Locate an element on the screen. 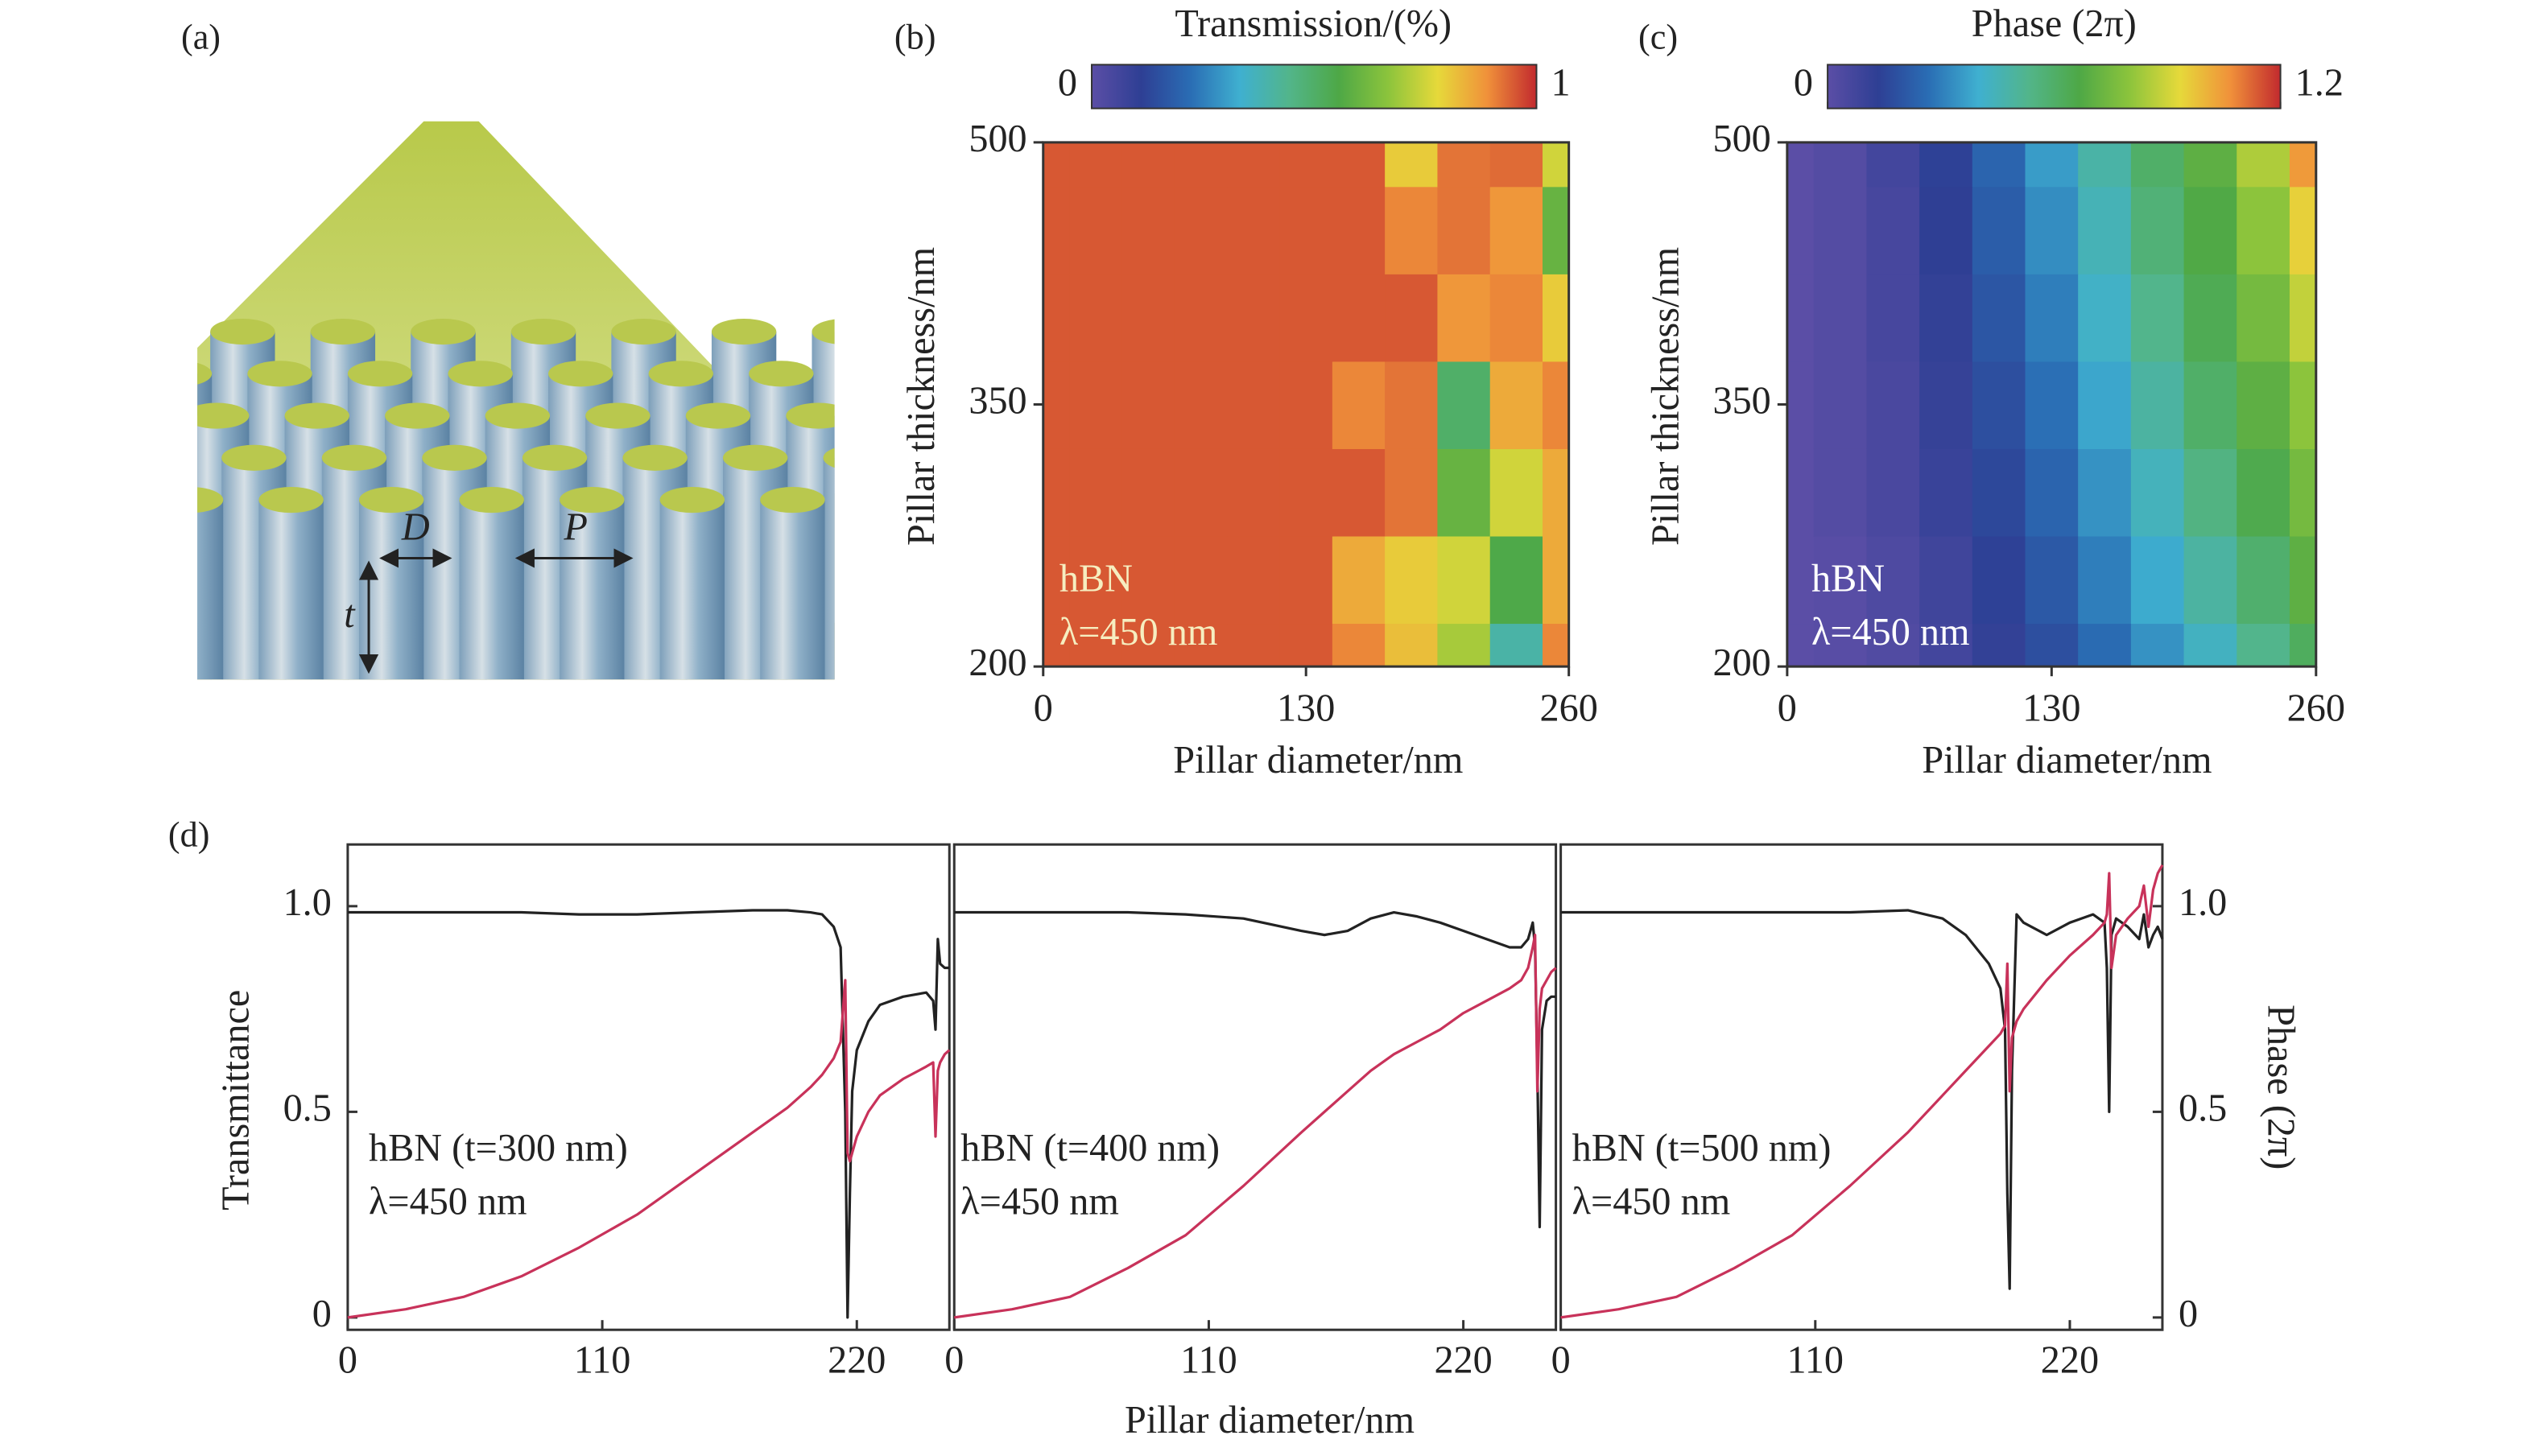 The width and height of the screenshot is (2536, 1456). colorbar-tick-label: 0 is located at coordinates (1803, 83).